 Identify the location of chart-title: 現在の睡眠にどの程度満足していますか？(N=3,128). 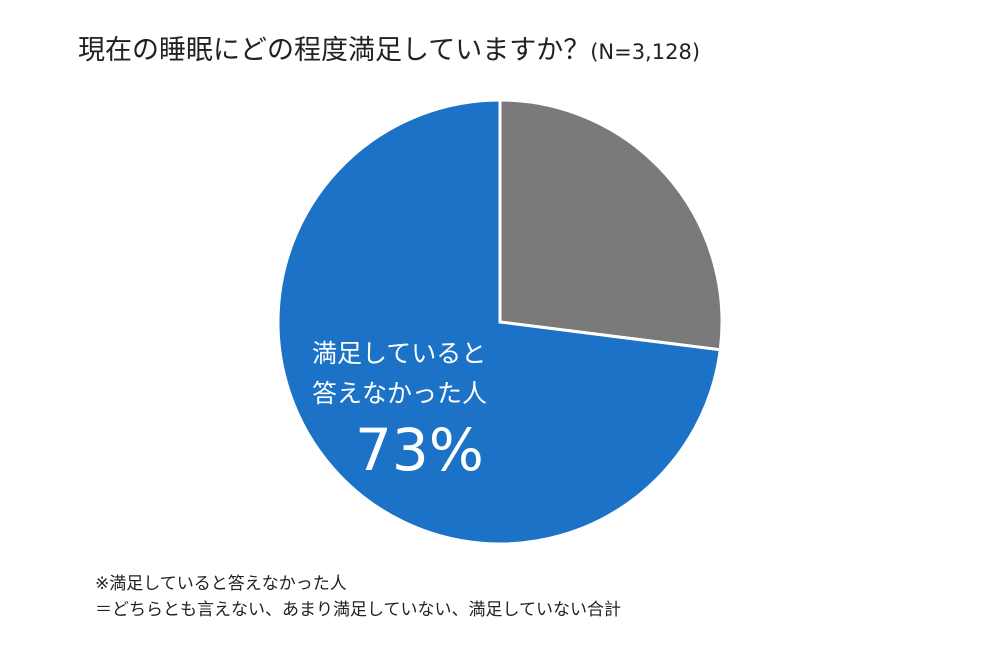
(389, 47).